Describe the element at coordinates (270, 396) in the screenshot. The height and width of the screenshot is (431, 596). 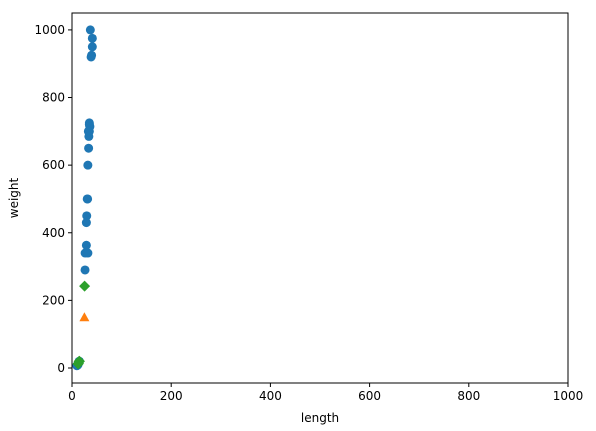
I see `x-tick-label: 400` at that location.